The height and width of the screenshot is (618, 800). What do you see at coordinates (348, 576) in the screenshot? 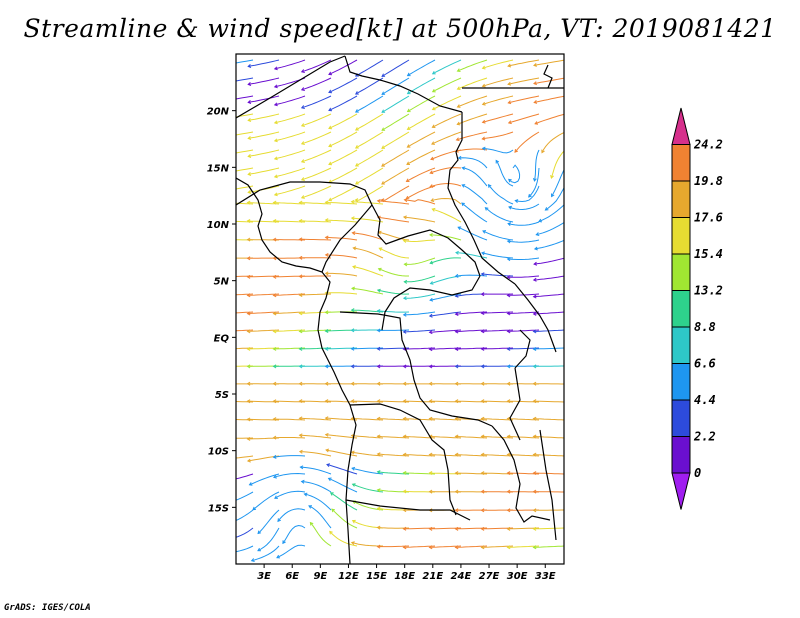
I see `lon-tick-label: 12E` at bounding box center [348, 576].